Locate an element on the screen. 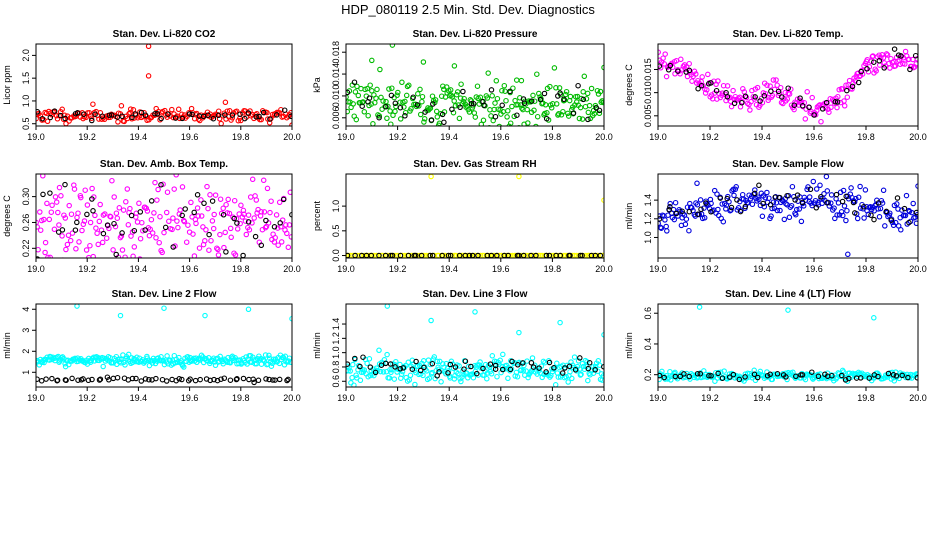  x-tick-label: 19.4 is located at coordinates (762, 398).